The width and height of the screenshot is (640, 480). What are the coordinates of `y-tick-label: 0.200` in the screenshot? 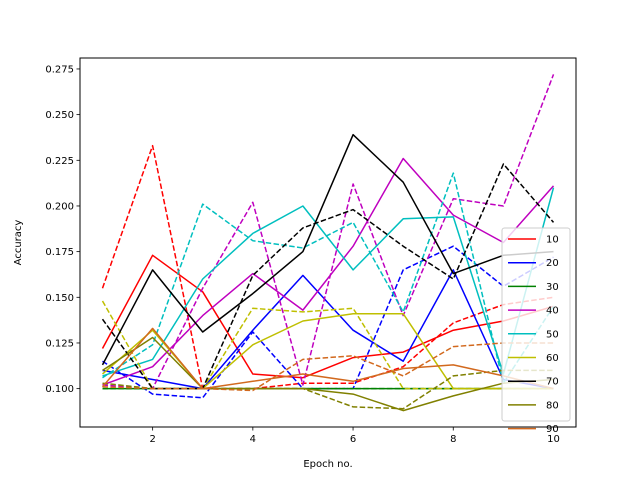 It's located at (59, 206).